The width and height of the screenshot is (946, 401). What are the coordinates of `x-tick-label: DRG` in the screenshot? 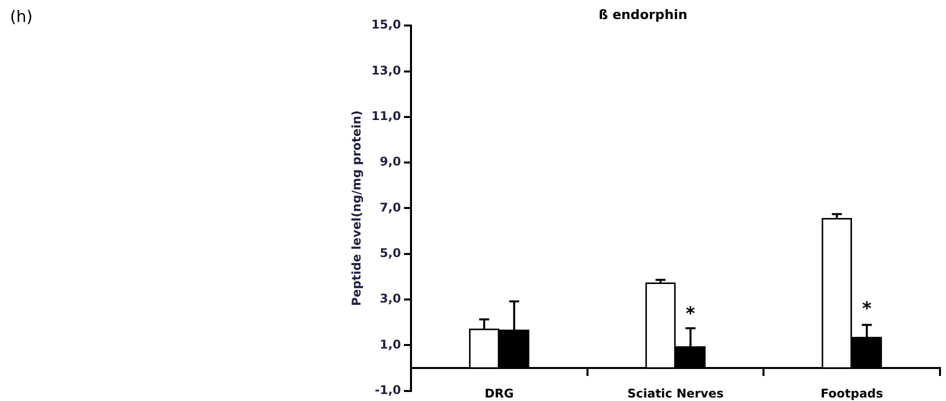 It's located at (499, 393).